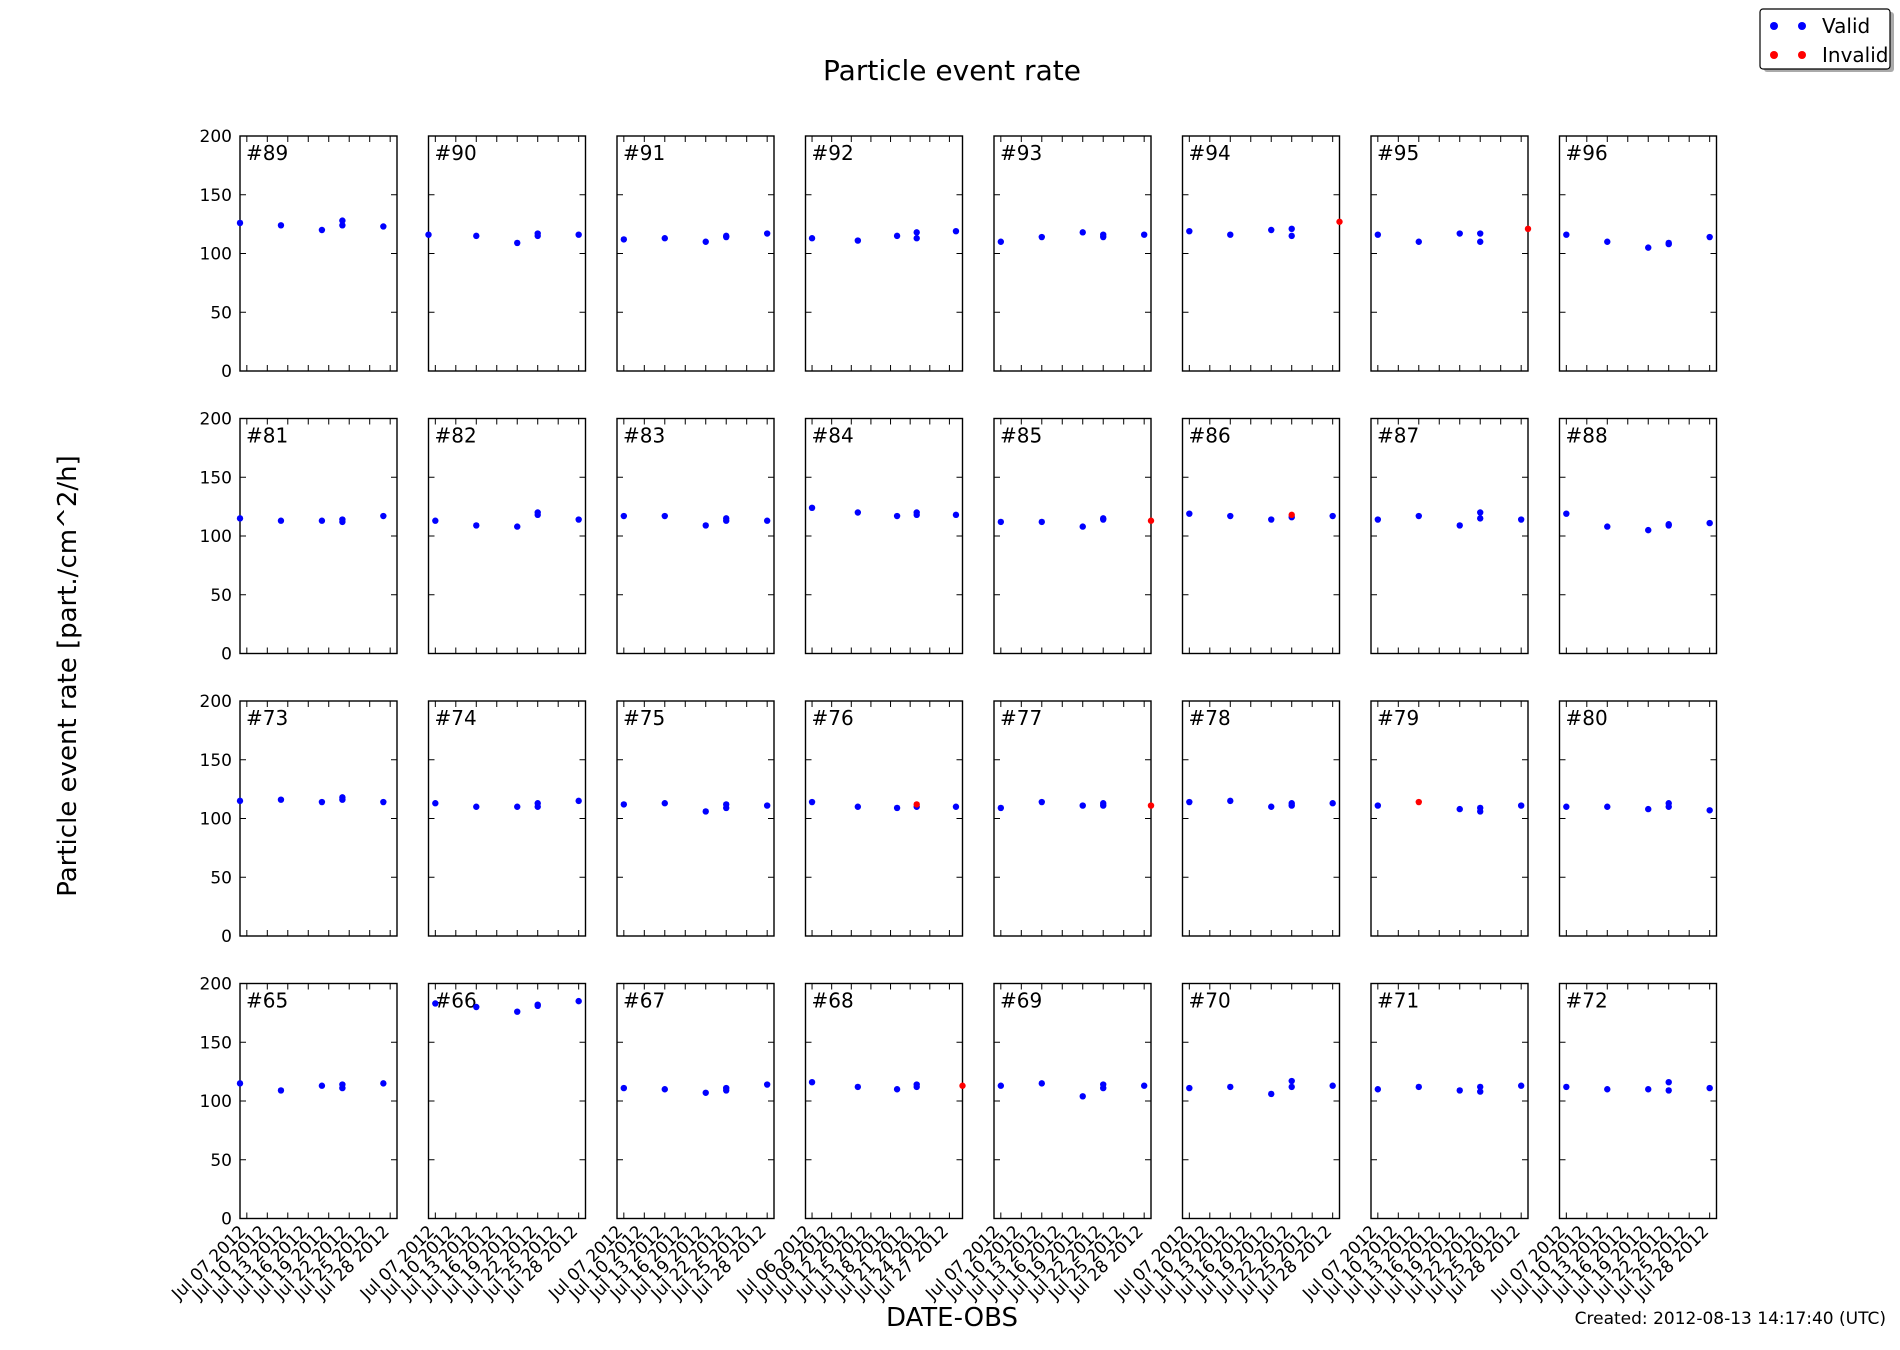  I want to click on panel-94: #94, so click(1262, 253).